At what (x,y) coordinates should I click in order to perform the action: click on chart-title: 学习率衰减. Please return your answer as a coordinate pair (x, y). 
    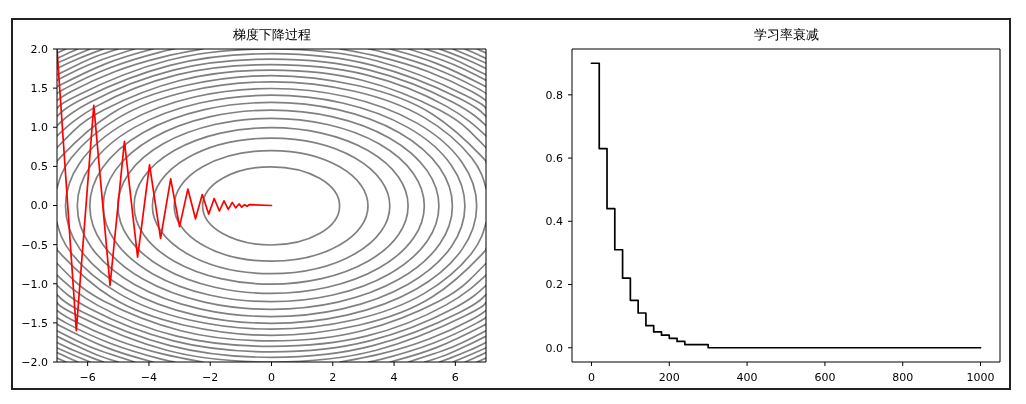
    Looking at the image, I should click on (786, 34).